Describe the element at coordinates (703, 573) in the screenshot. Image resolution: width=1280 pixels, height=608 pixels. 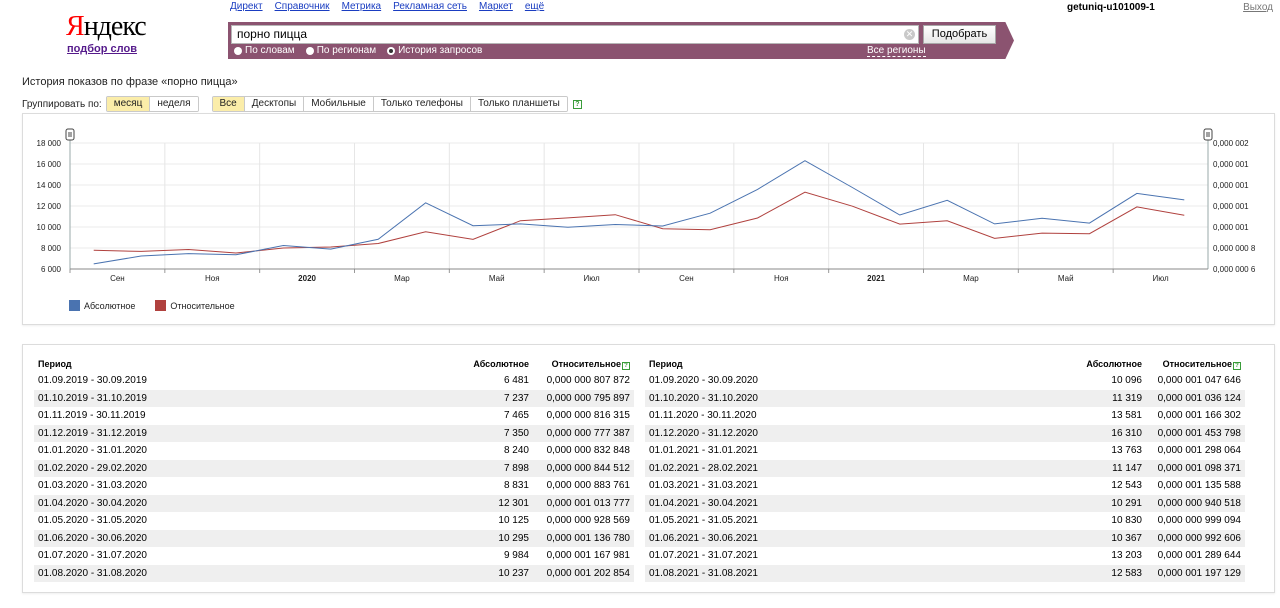
I see `period-cell: 01.08.2021 - 31.08.2021` at that location.